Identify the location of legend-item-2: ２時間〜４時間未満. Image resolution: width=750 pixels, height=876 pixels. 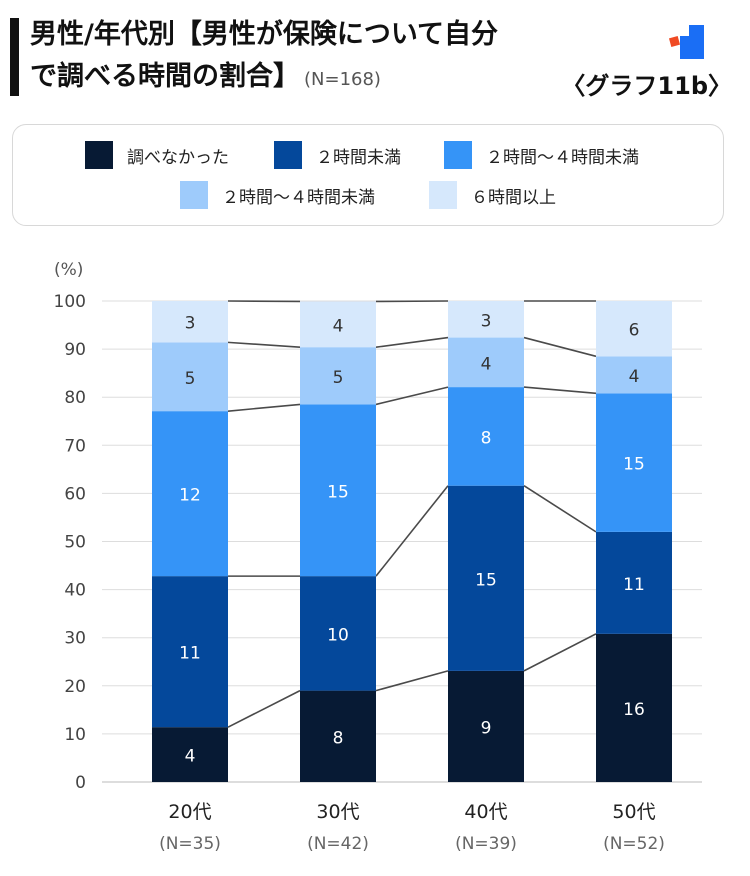
(541, 155).